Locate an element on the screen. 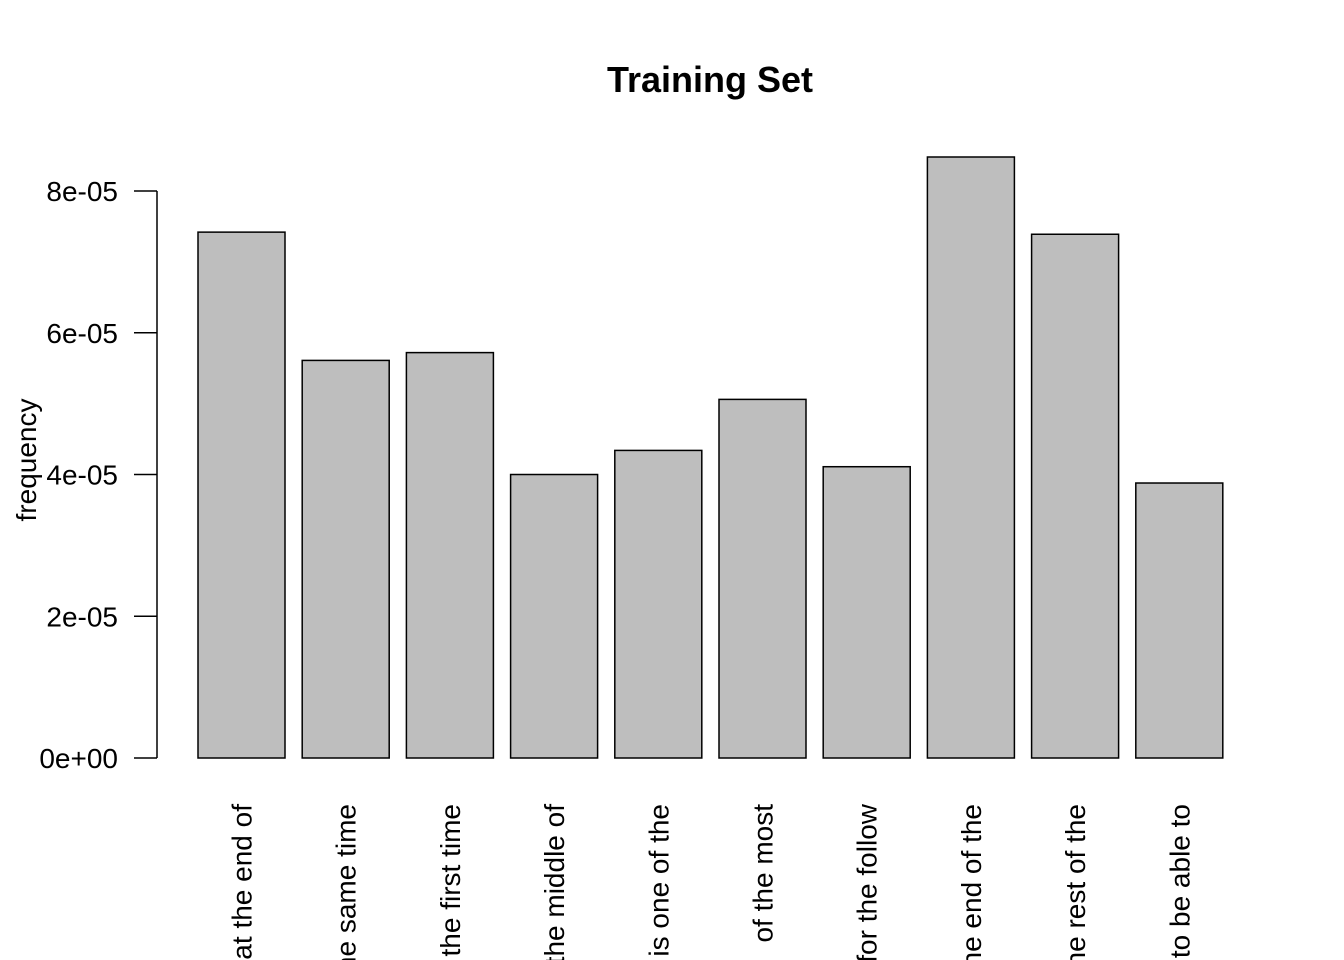 This screenshot has height=960, width=1344. category-label: of the most is located at coordinates (763, 873).